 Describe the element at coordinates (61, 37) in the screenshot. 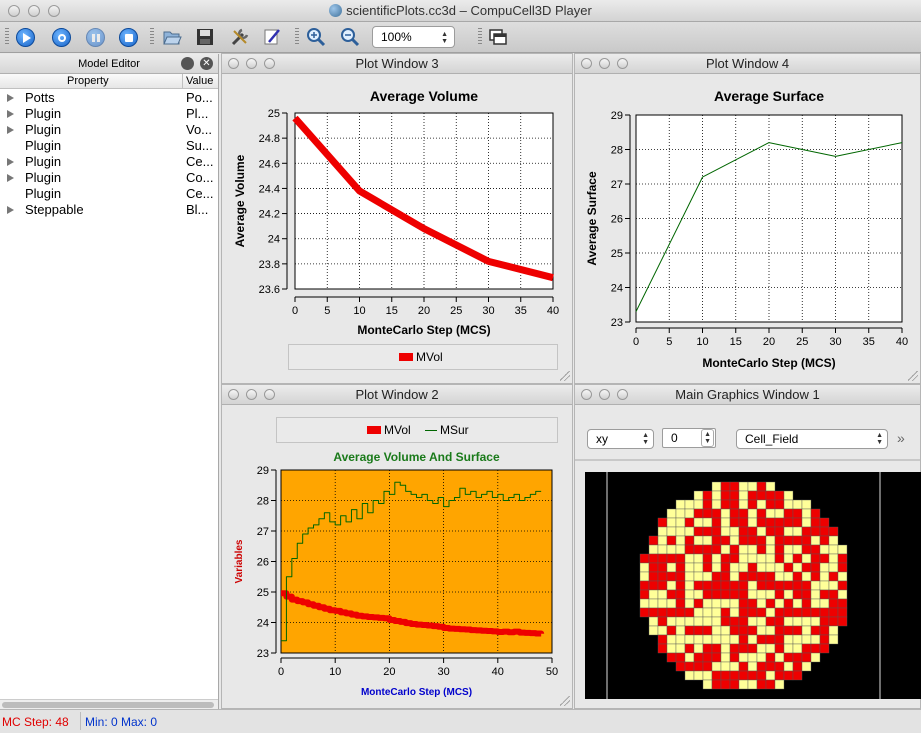

I see `step-button` at that location.